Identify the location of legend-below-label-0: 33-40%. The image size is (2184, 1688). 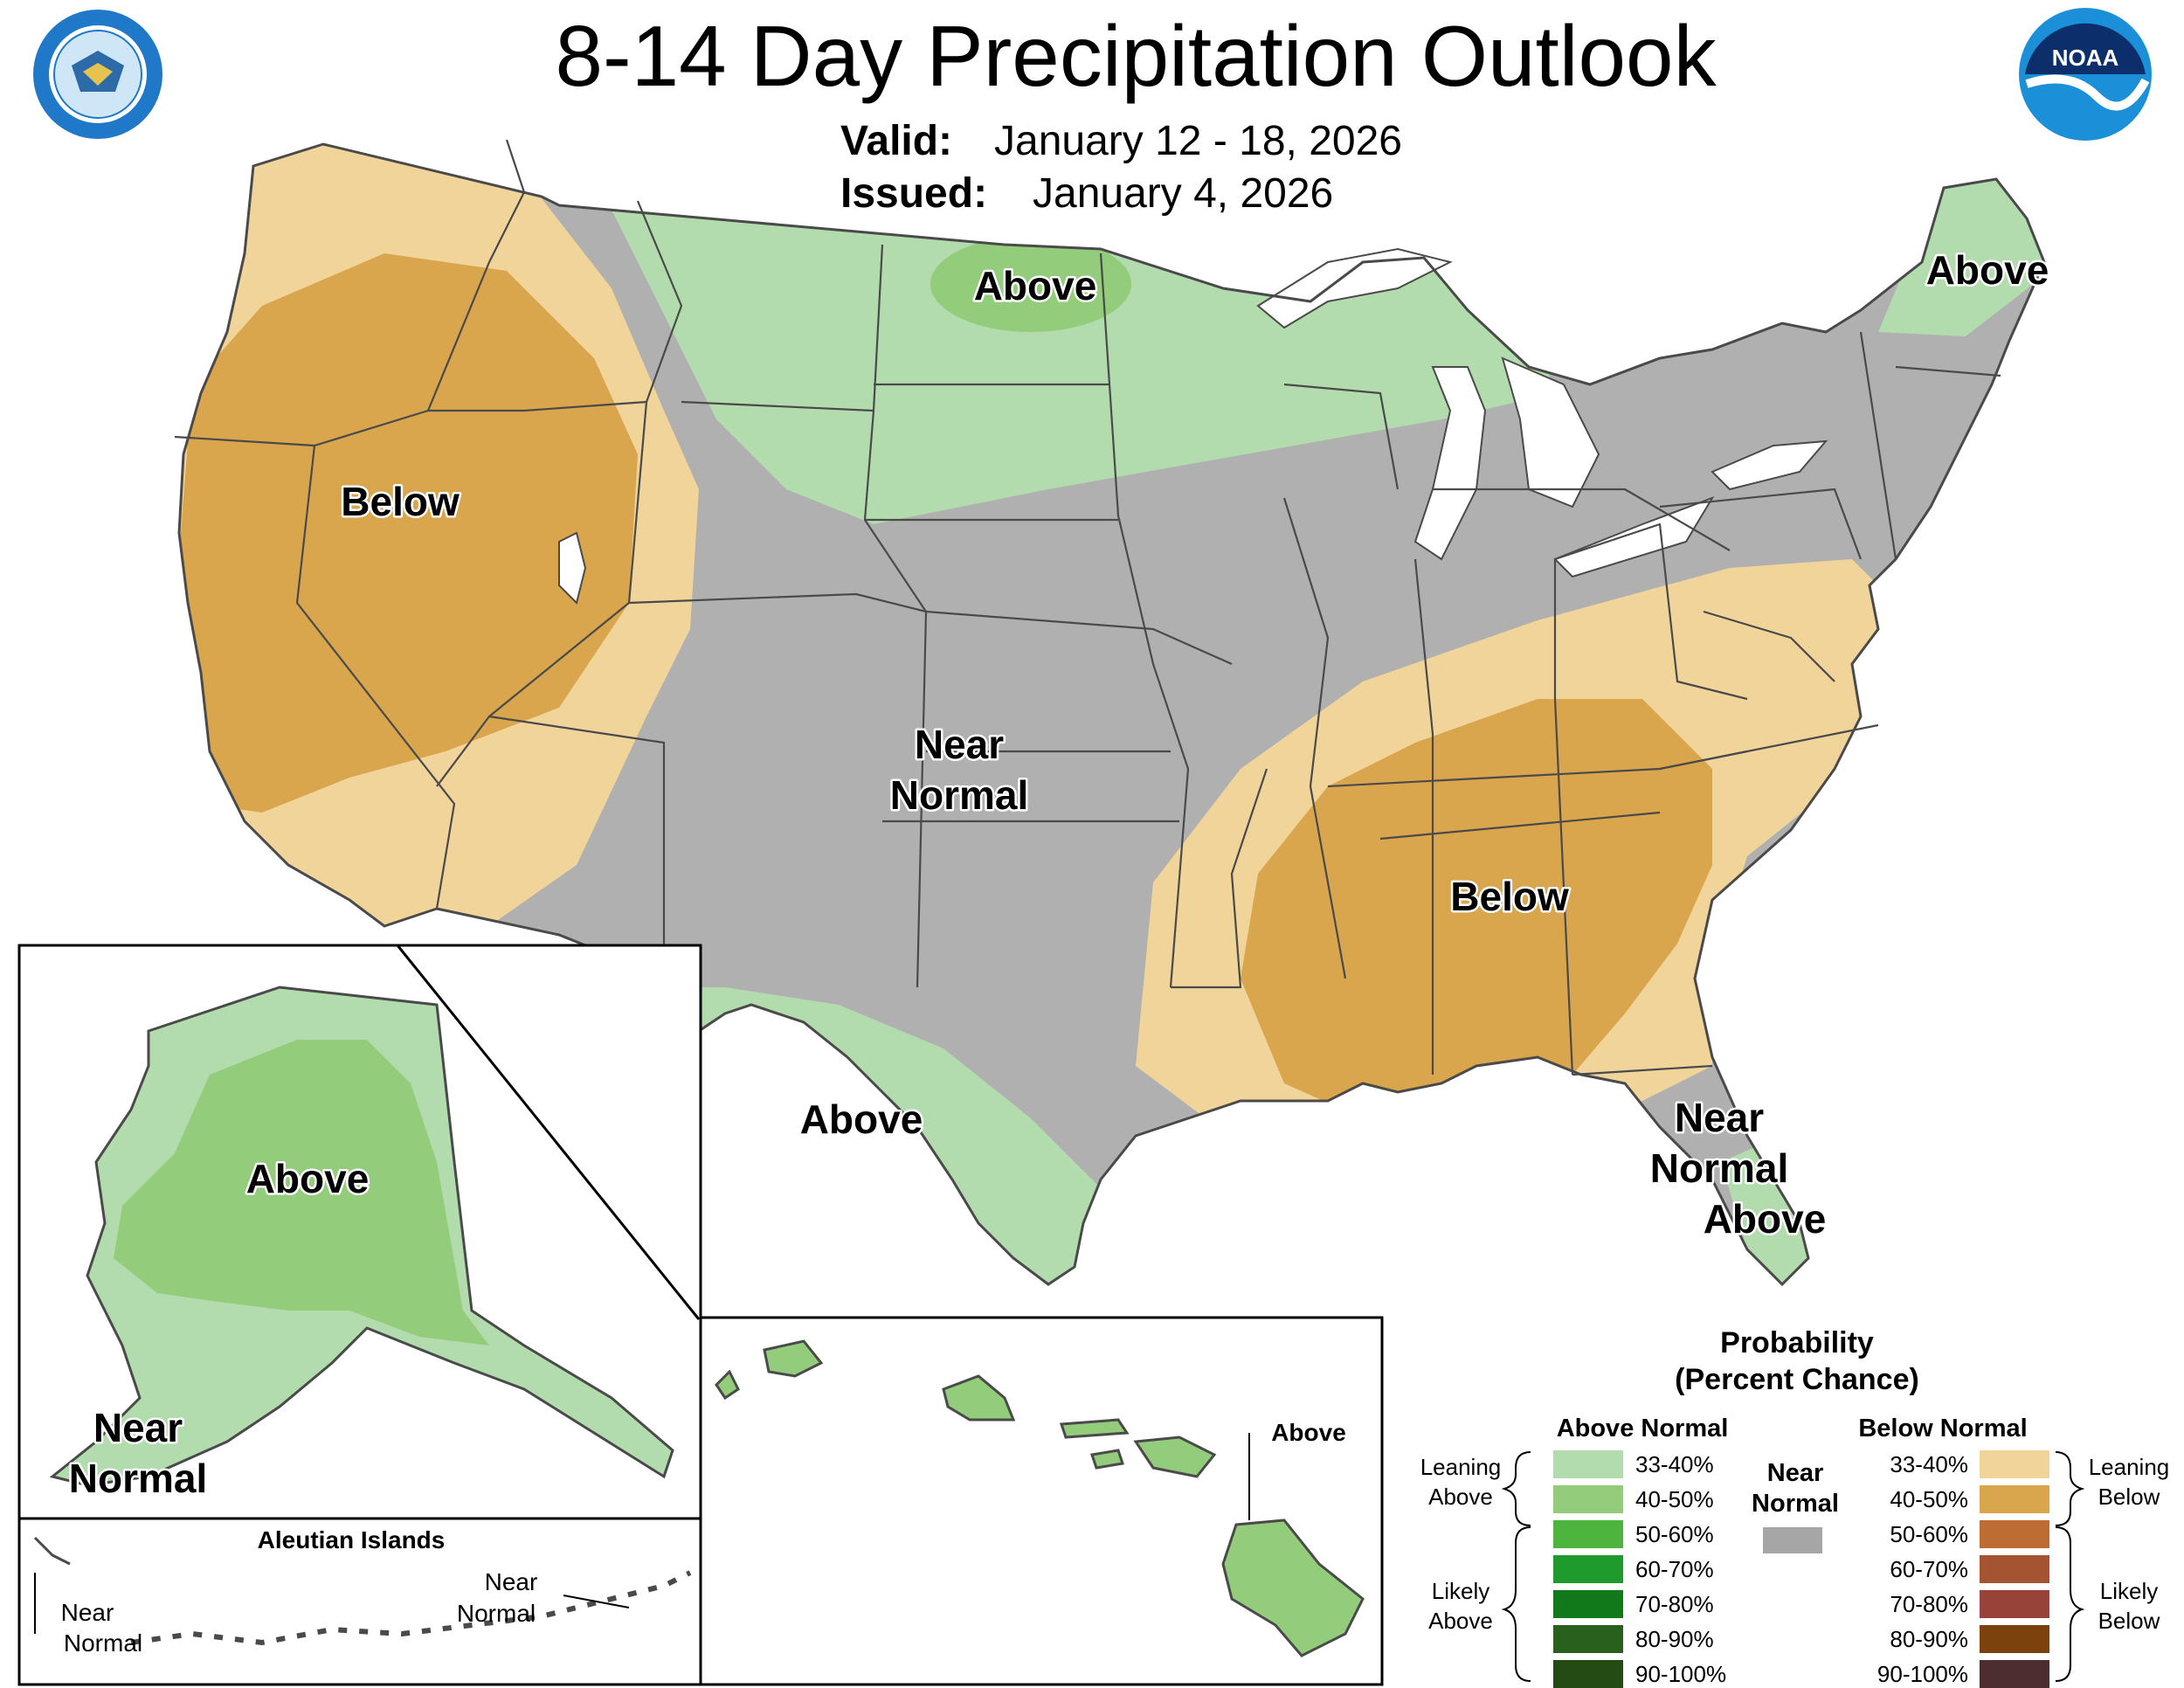
(1929, 1464).